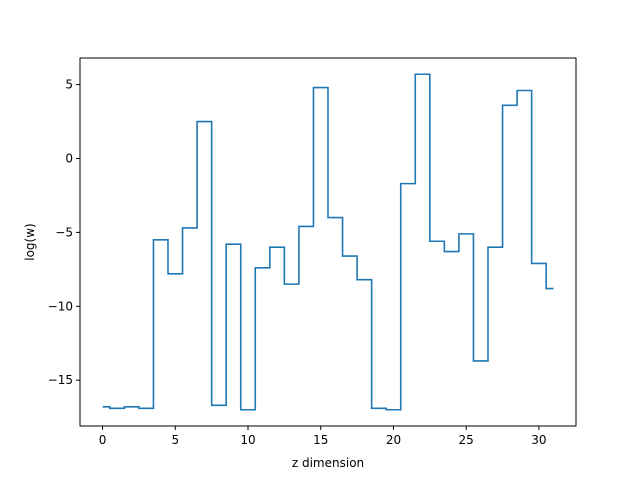 The width and height of the screenshot is (640, 480). Describe the element at coordinates (69, 158) in the screenshot. I see `y-tick-label: 0` at that location.